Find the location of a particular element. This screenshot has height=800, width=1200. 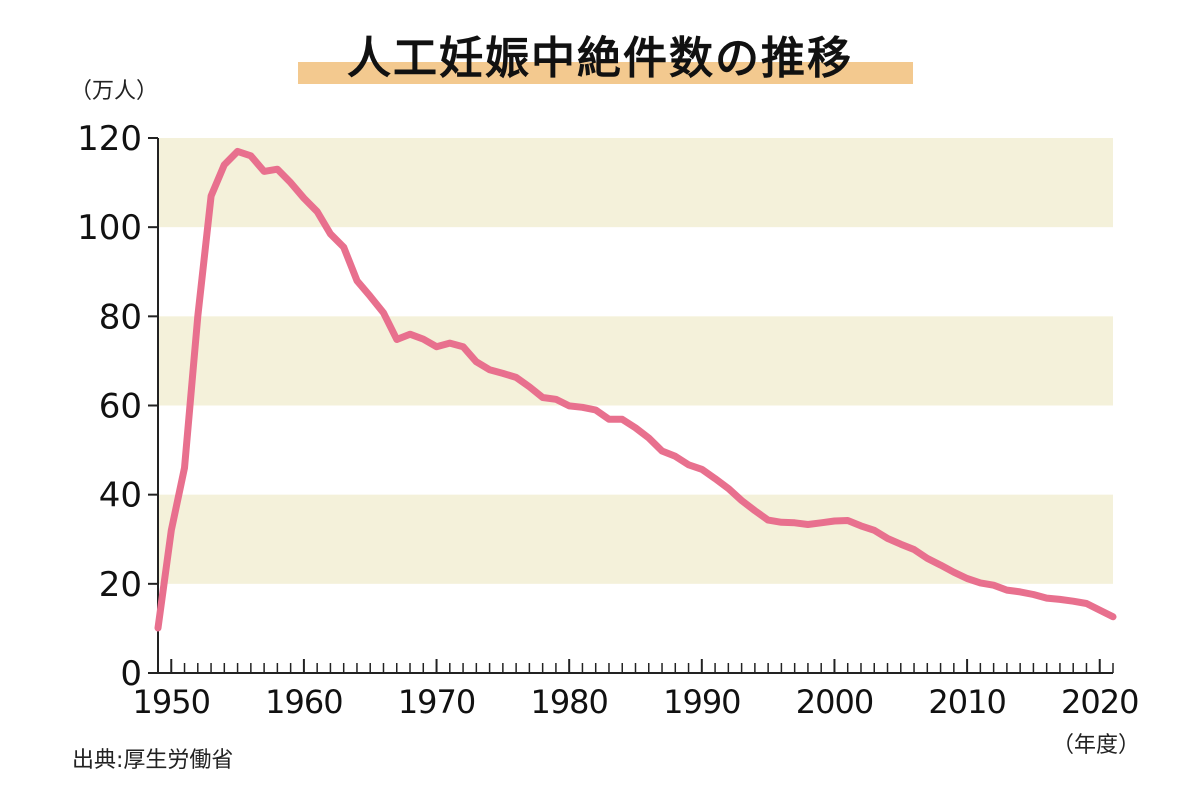

y-tick-label: 0 is located at coordinates (131, 674).